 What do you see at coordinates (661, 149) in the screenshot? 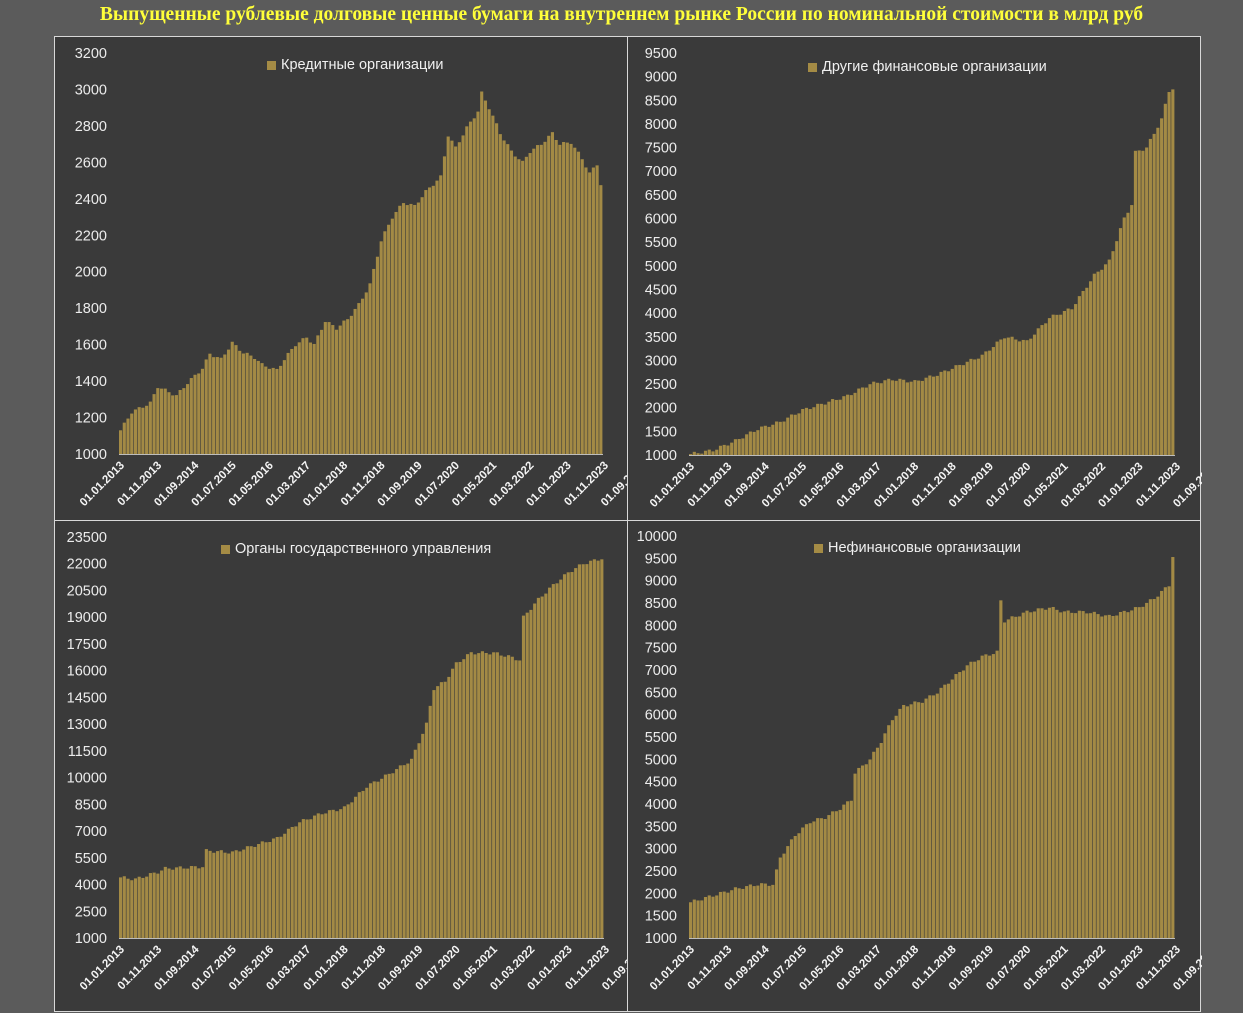
I see `y-tick-label: 7500` at bounding box center [661, 149].